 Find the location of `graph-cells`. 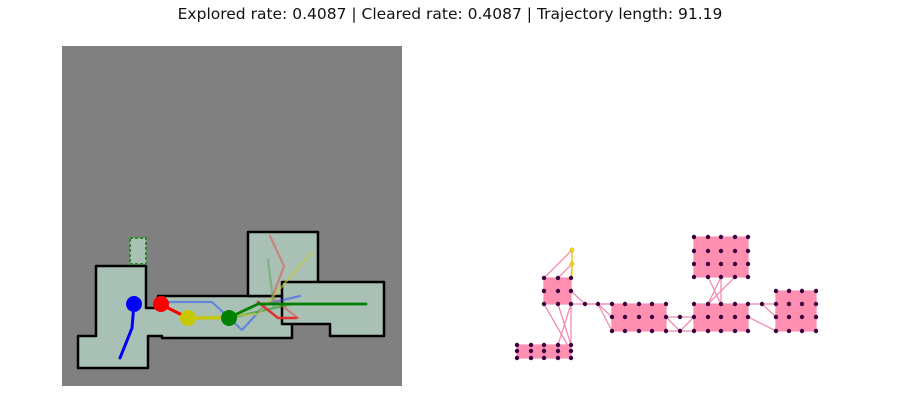

graph-cells is located at coordinates (666, 297).